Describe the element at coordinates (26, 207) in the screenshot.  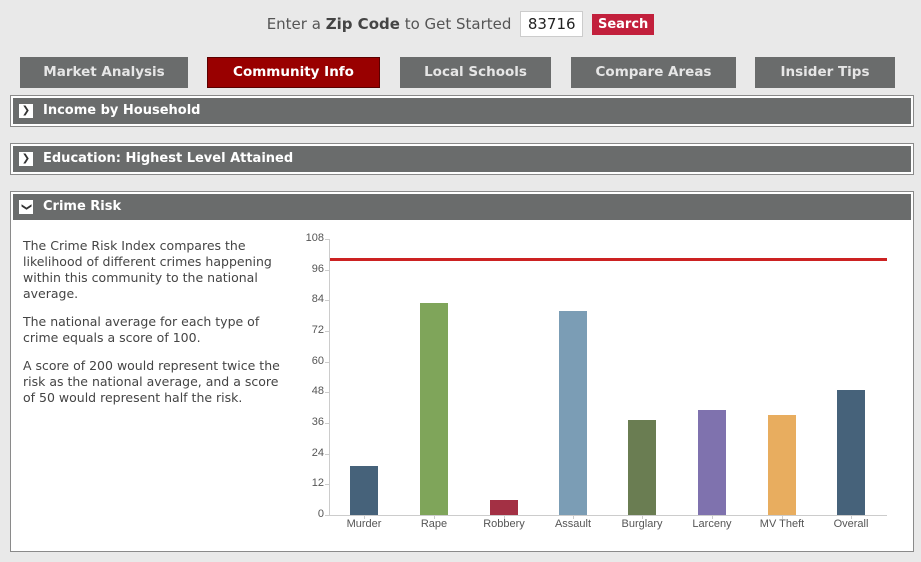
I see `chevron-down-icon: ❯` at that location.